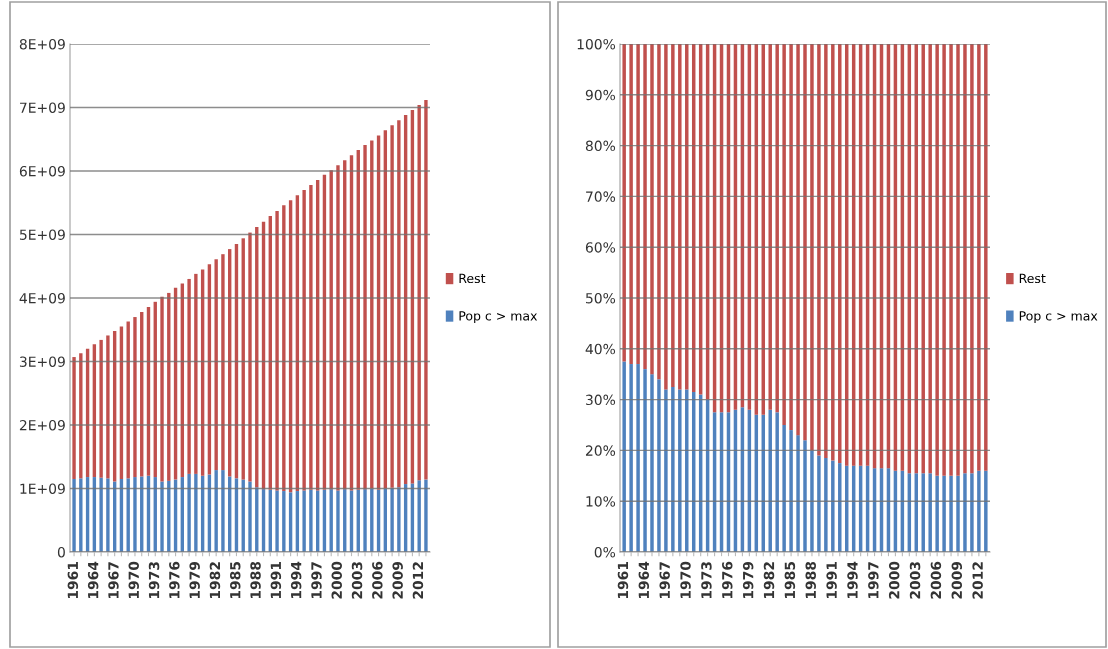  What do you see at coordinates (873, 580) in the screenshot?
I see `x-tick-label: 1997` at bounding box center [873, 580].